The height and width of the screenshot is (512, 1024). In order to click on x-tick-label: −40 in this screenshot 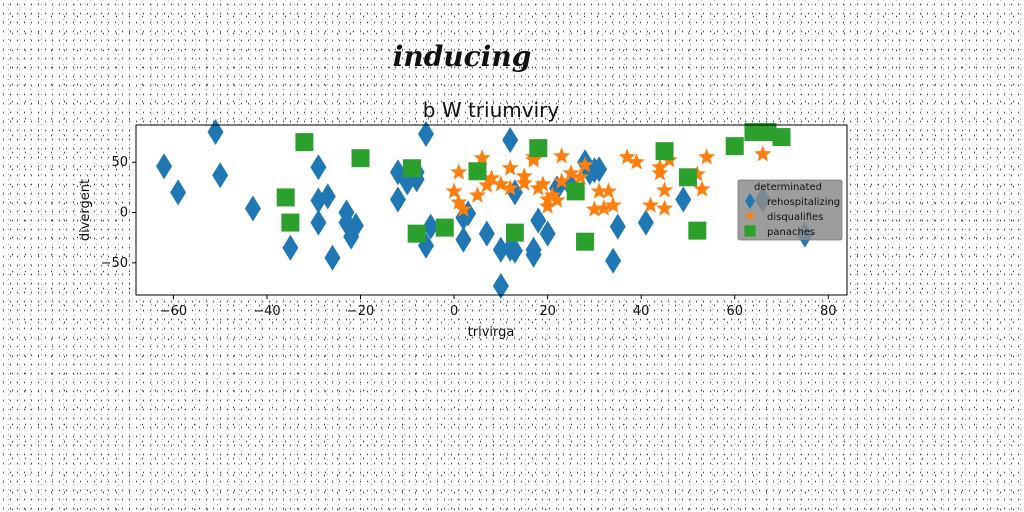, I will do `click(266, 311)`.